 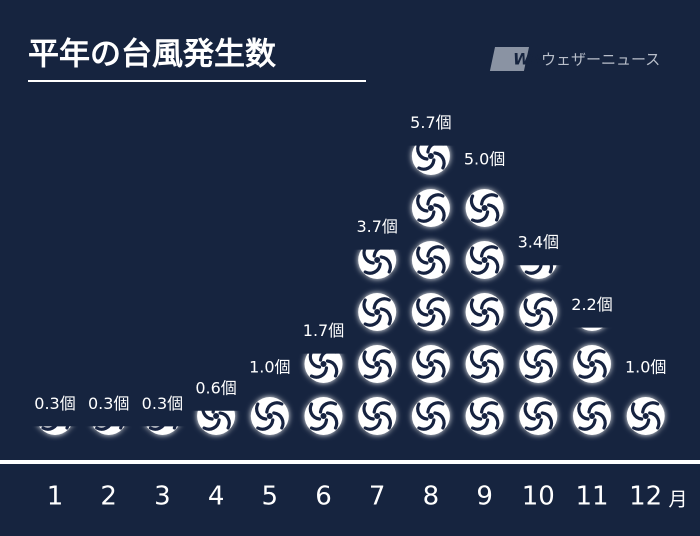 What do you see at coordinates (152, 55) in the screenshot?
I see `chart-title: 平年の台風発生数` at bounding box center [152, 55].